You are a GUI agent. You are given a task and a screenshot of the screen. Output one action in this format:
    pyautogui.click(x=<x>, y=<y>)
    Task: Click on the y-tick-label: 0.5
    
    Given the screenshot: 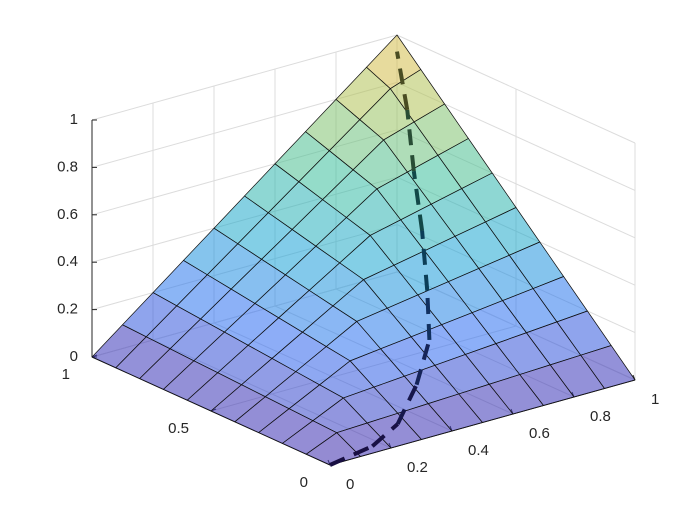 What is the action you would take?
    pyautogui.click(x=178, y=428)
    